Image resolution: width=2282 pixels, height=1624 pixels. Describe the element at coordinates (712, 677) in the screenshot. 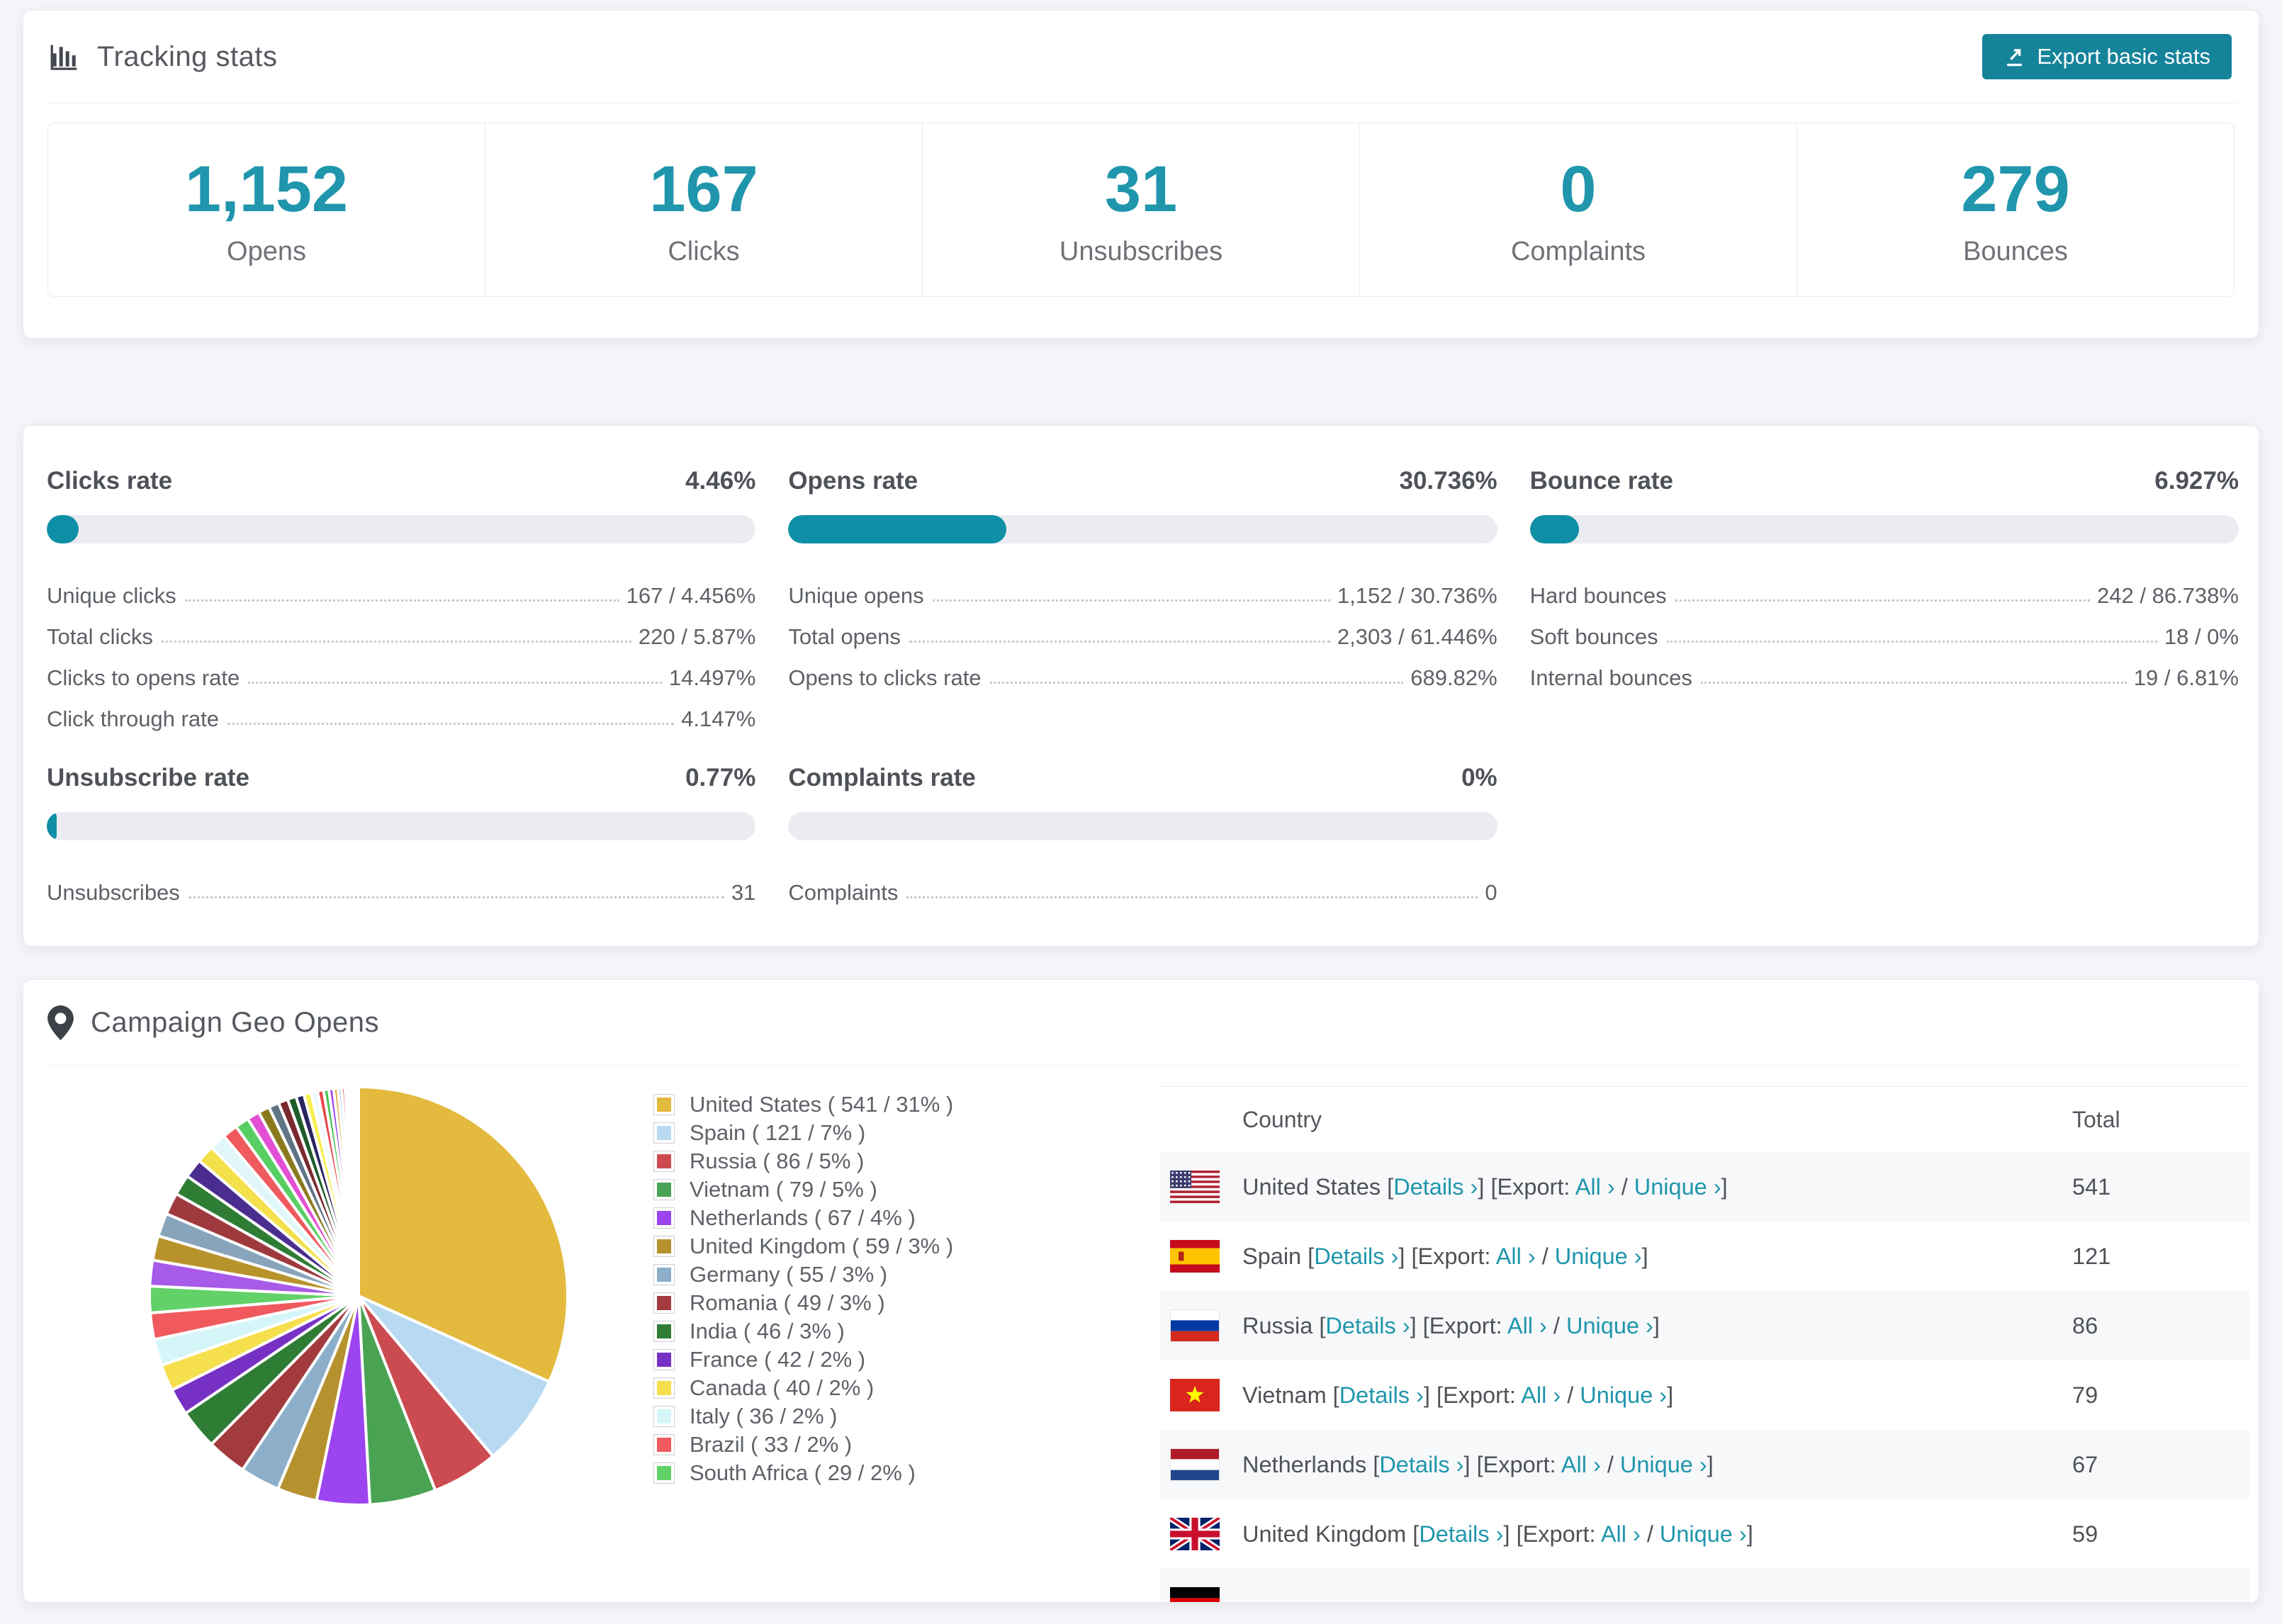

I see `rate-detail-value: 14.497%` at that location.